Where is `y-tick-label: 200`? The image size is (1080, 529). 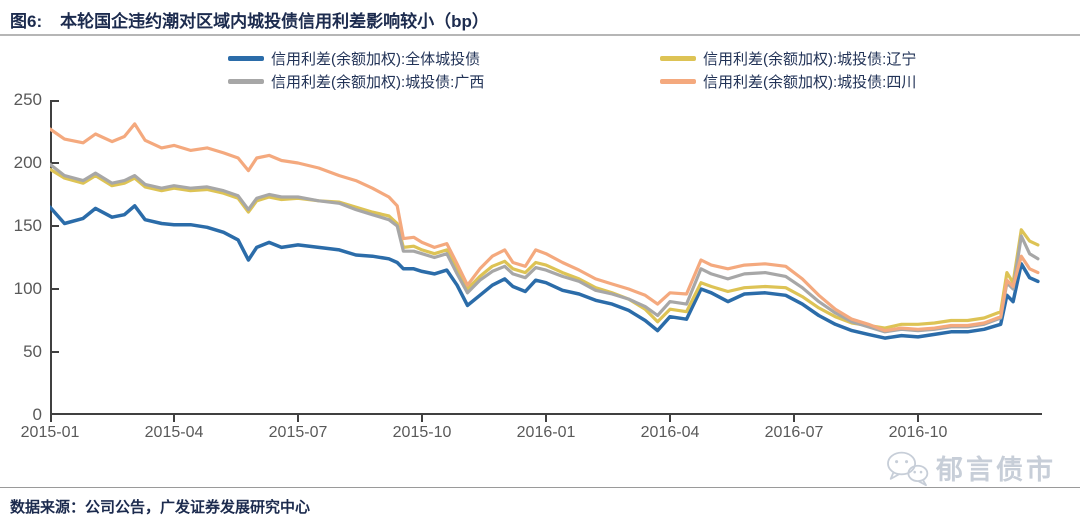 y-tick-label: 200 is located at coordinates (27, 162).